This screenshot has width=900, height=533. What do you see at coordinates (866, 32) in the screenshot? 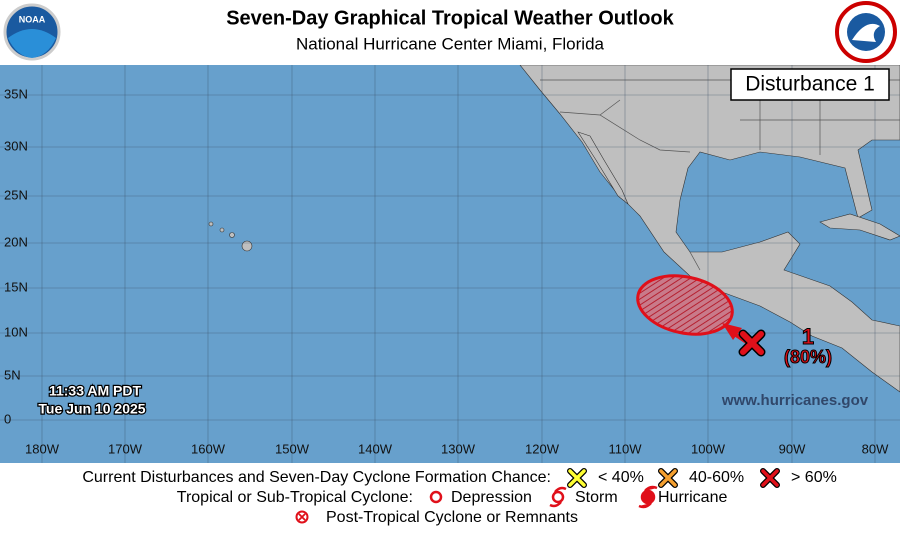
I see `nws-logo` at bounding box center [866, 32].